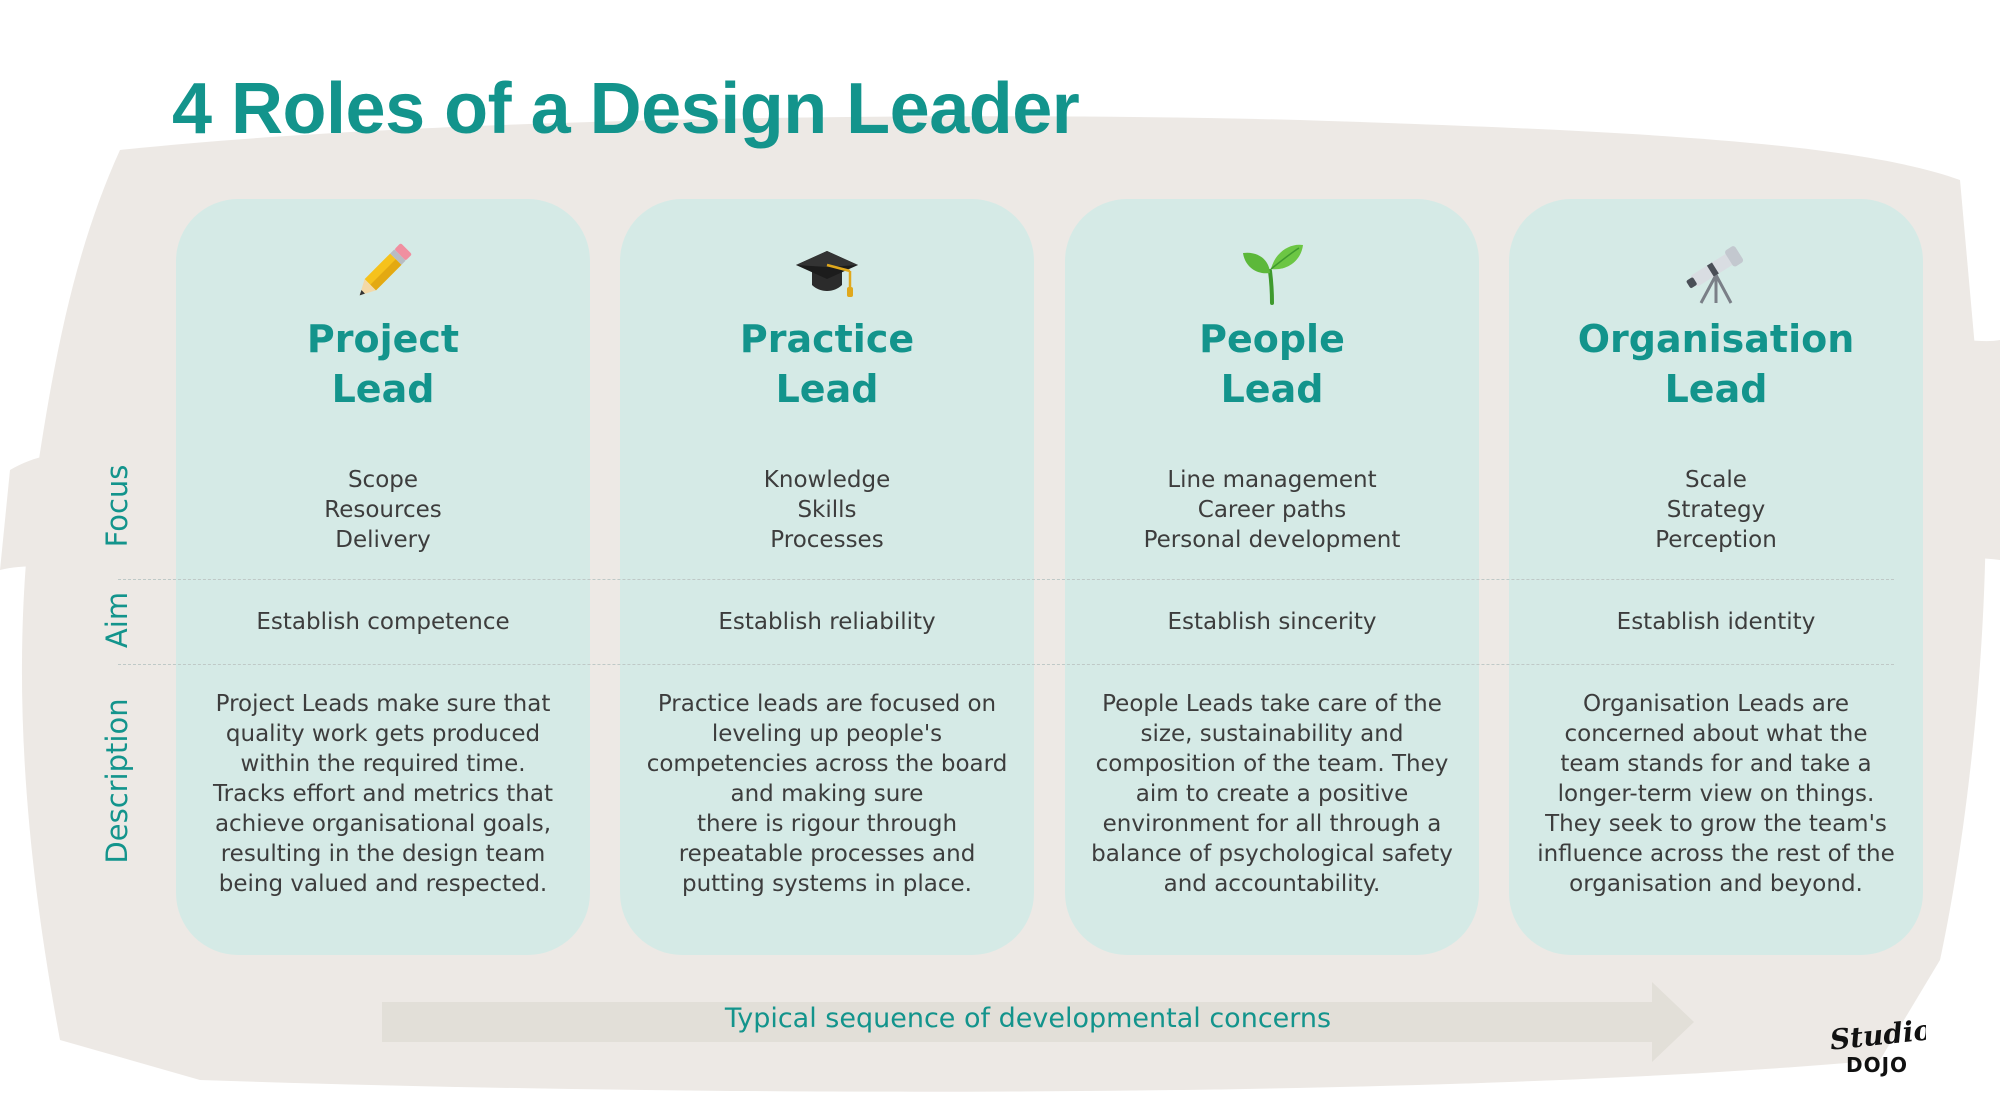  What do you see at coordinates (383, 824) in the screenshot?
I see `description-line: achieve organisational goals,` at bounding box center [383, 824].